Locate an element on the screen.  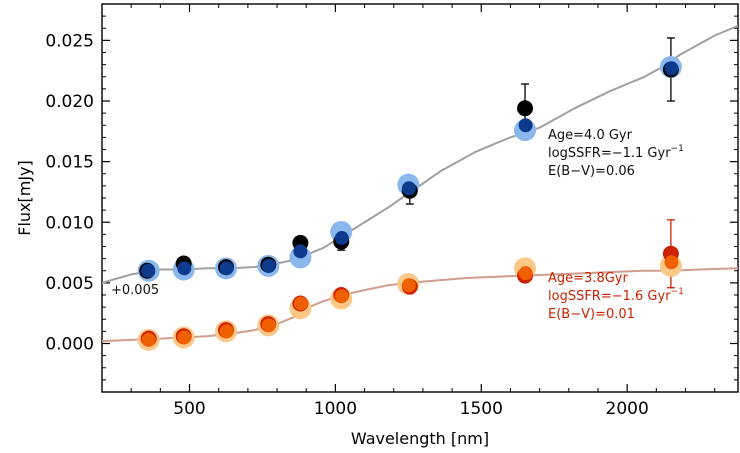
annotation-text: E(B−V)=0.06 is located at coordinates (591, 171).